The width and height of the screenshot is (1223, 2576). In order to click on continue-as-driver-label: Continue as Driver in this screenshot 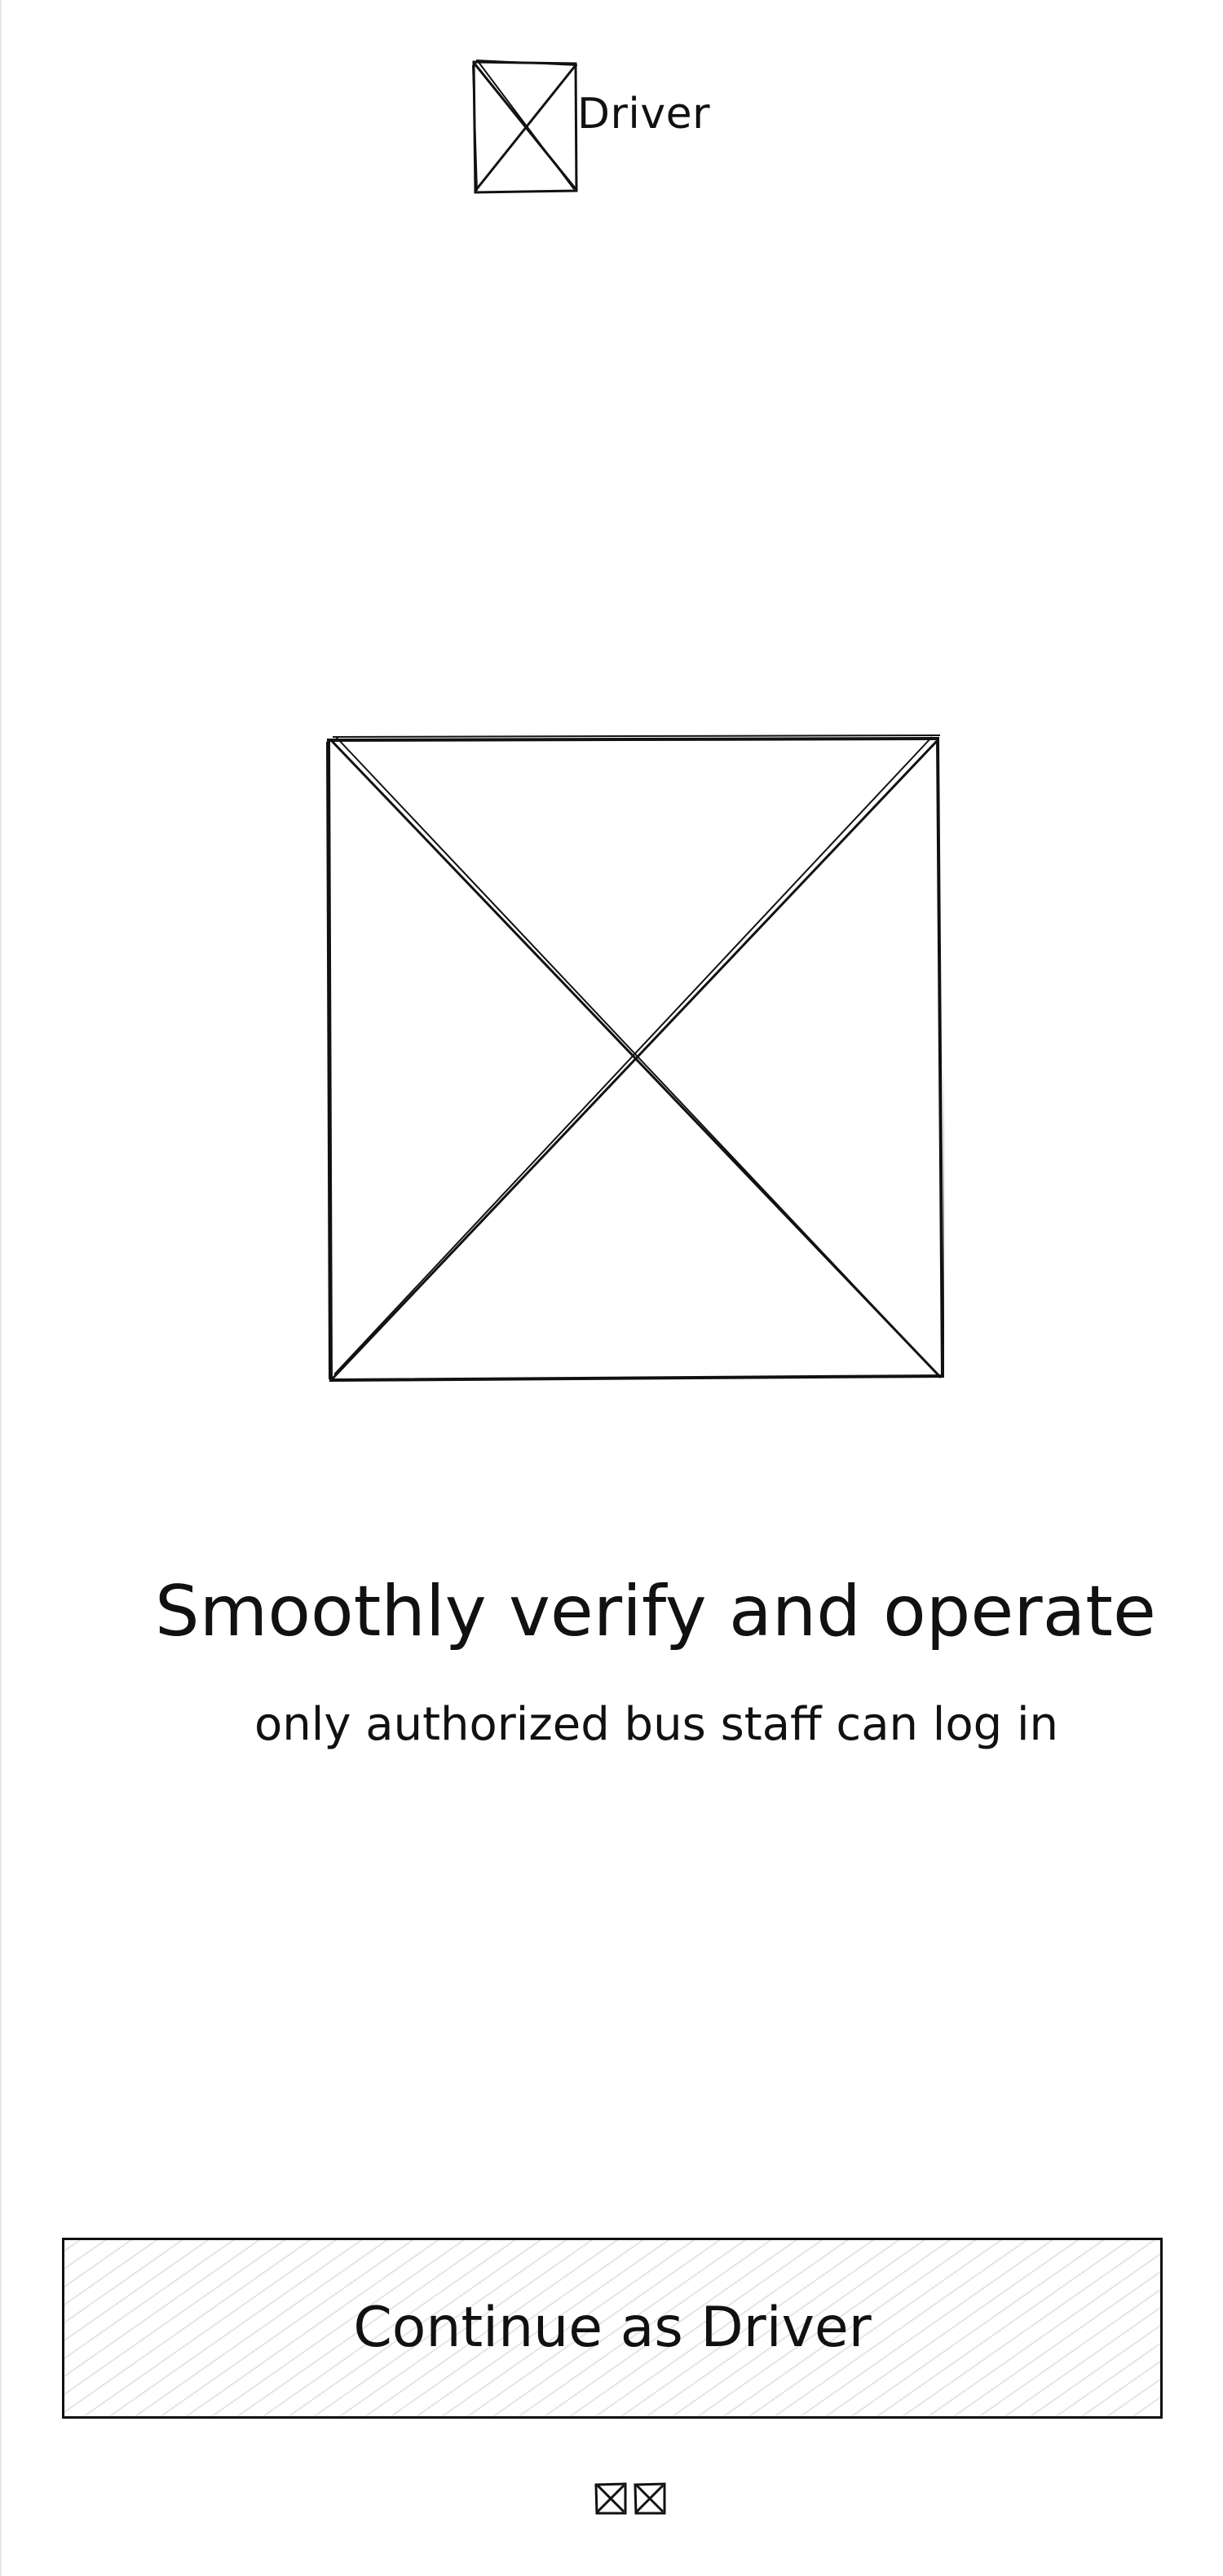, I will do `click(612, 2328)`.